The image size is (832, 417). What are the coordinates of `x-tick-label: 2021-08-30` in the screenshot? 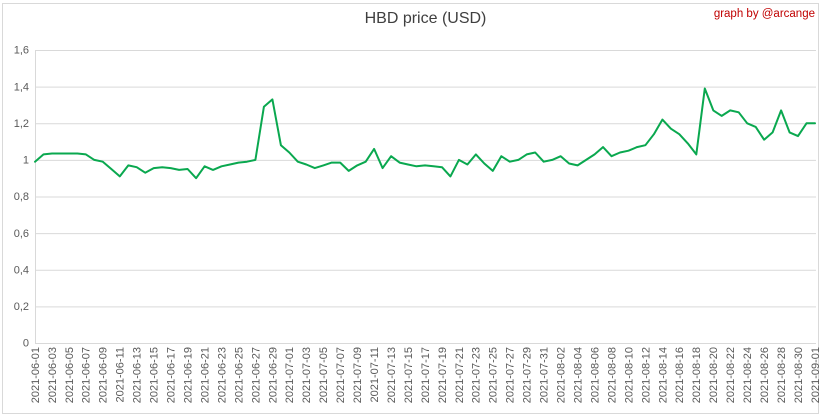 It's located at (799, 375).